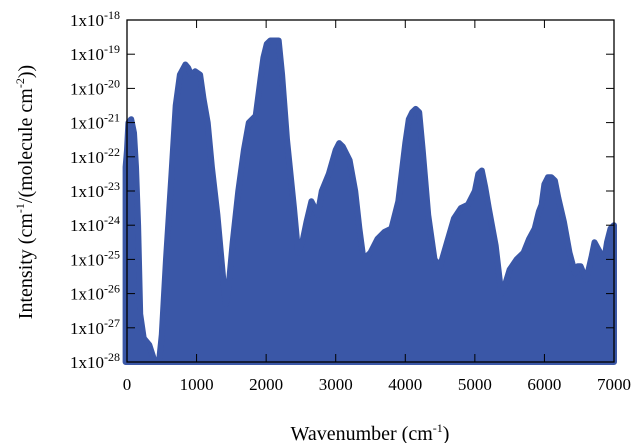  I want to click on y-tick-label: 1x10⁻²⁵, so click(95, 258).